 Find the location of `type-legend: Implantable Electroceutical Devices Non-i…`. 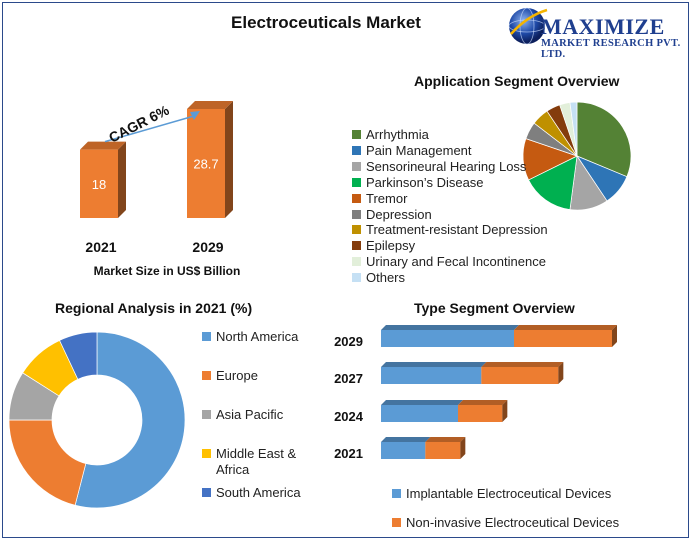

type-legend: Implantable Electroceutical Devices Non-i… is located at coordinates (505, 508).